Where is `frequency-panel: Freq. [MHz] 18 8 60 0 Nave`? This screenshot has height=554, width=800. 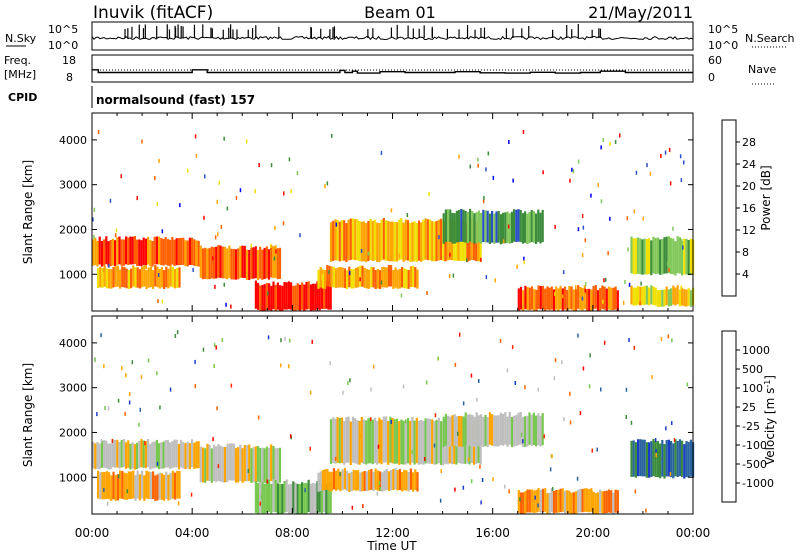 frequency-panel: Freq. [MHz] 18 8 60 0 Nave is located at coordinates (390, 69).